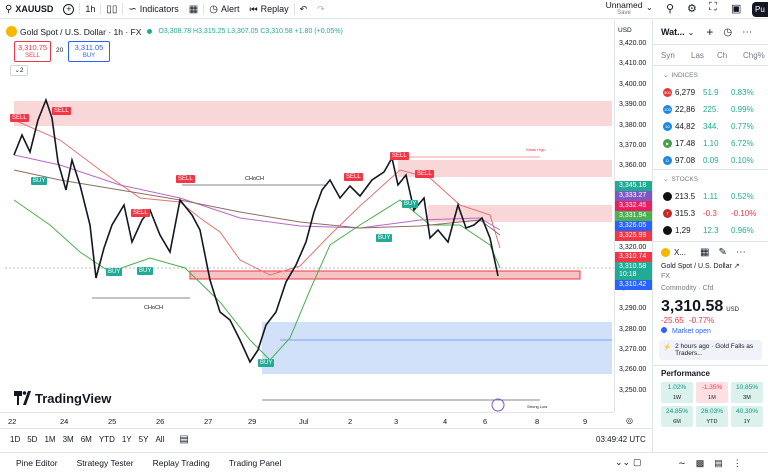 The image size is (768, 473). Describe the element at coordinates (684, 75) in the screenshot. I see `section-indices: INDICES` at that location.